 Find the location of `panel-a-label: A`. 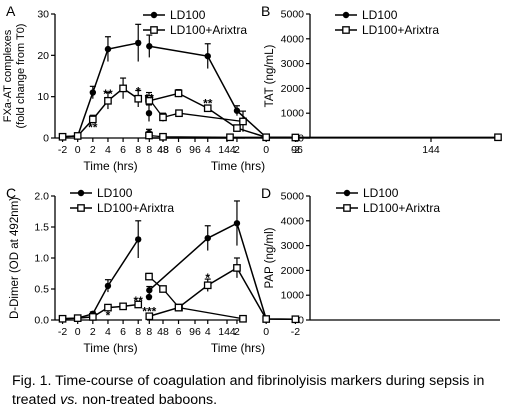

panel-a-label: A is located at coordinates (11, 11).